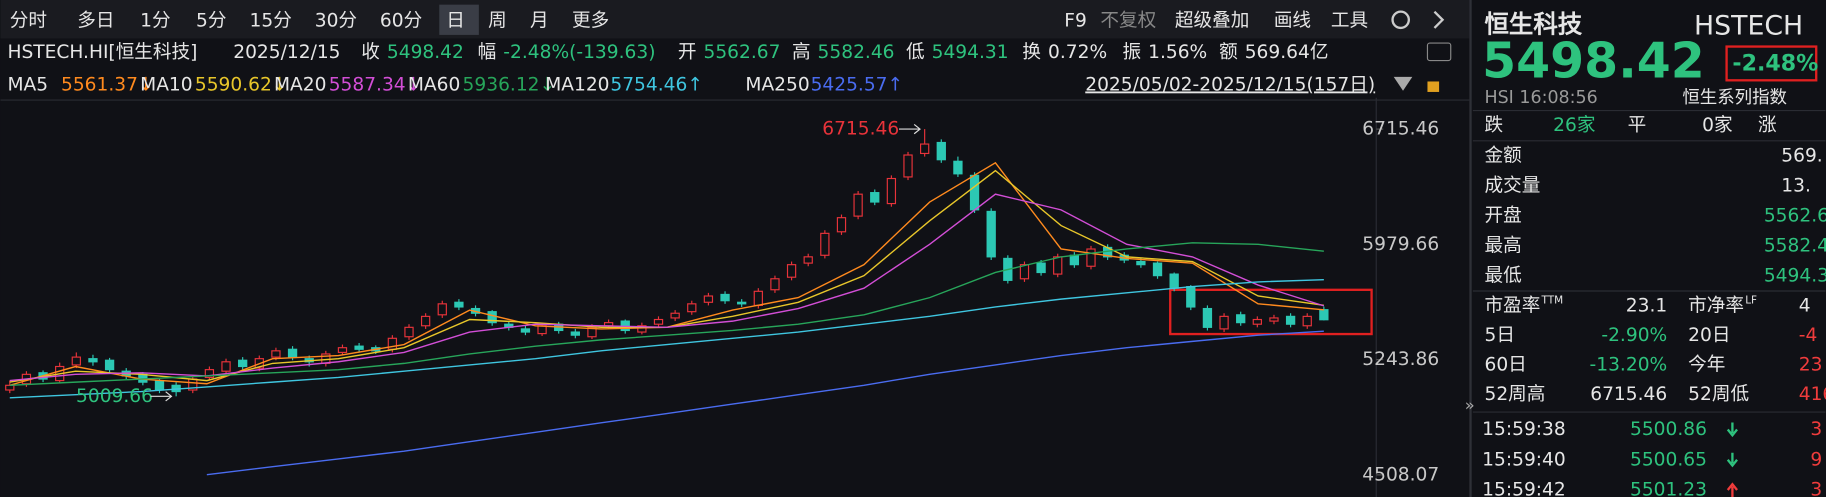  What do you see at coordinates (1439, 19) in the screenshot?
I see `expand-icon` at bounding box center [1439, 19].